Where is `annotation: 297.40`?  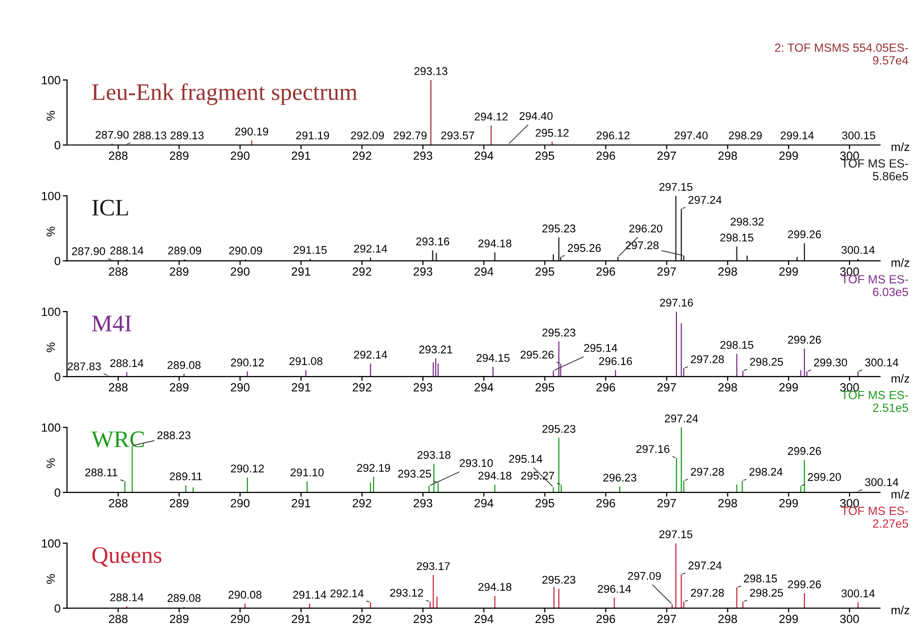 annotation: 297.40 is located at coordinates (691, 136).